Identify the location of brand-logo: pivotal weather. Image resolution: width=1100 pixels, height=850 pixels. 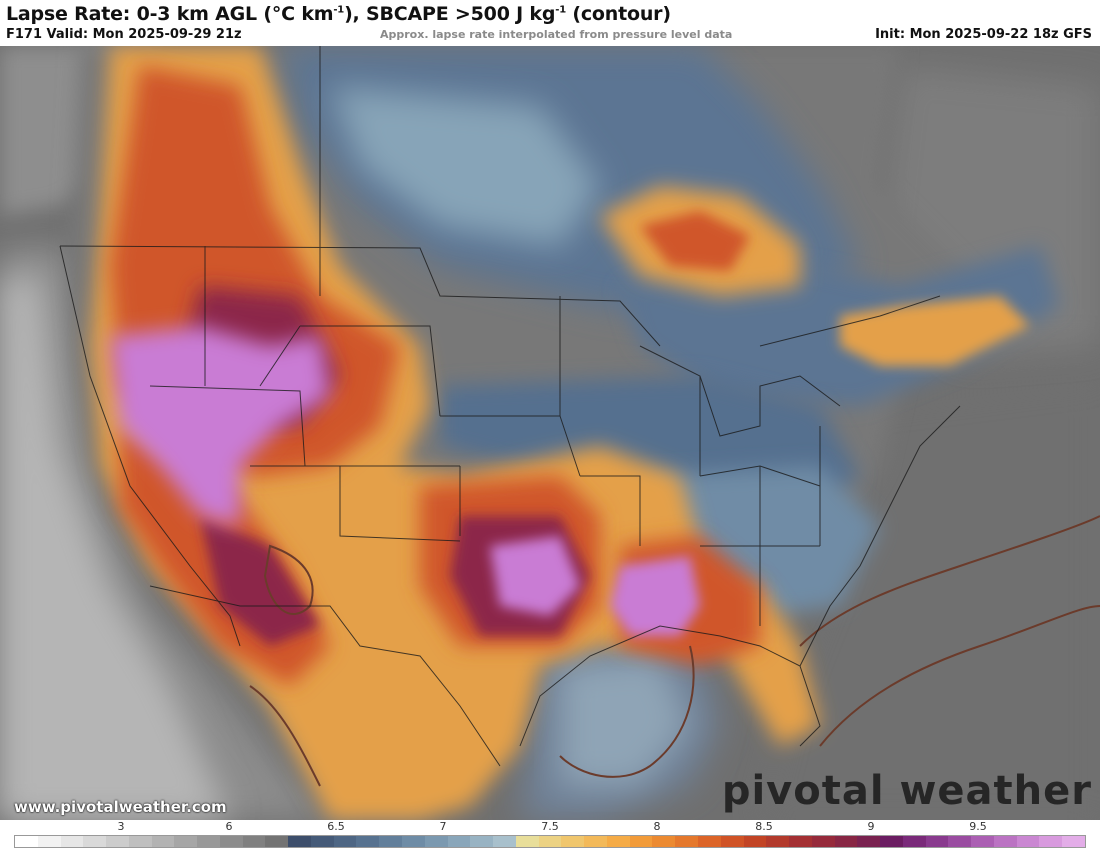
(906, 791).